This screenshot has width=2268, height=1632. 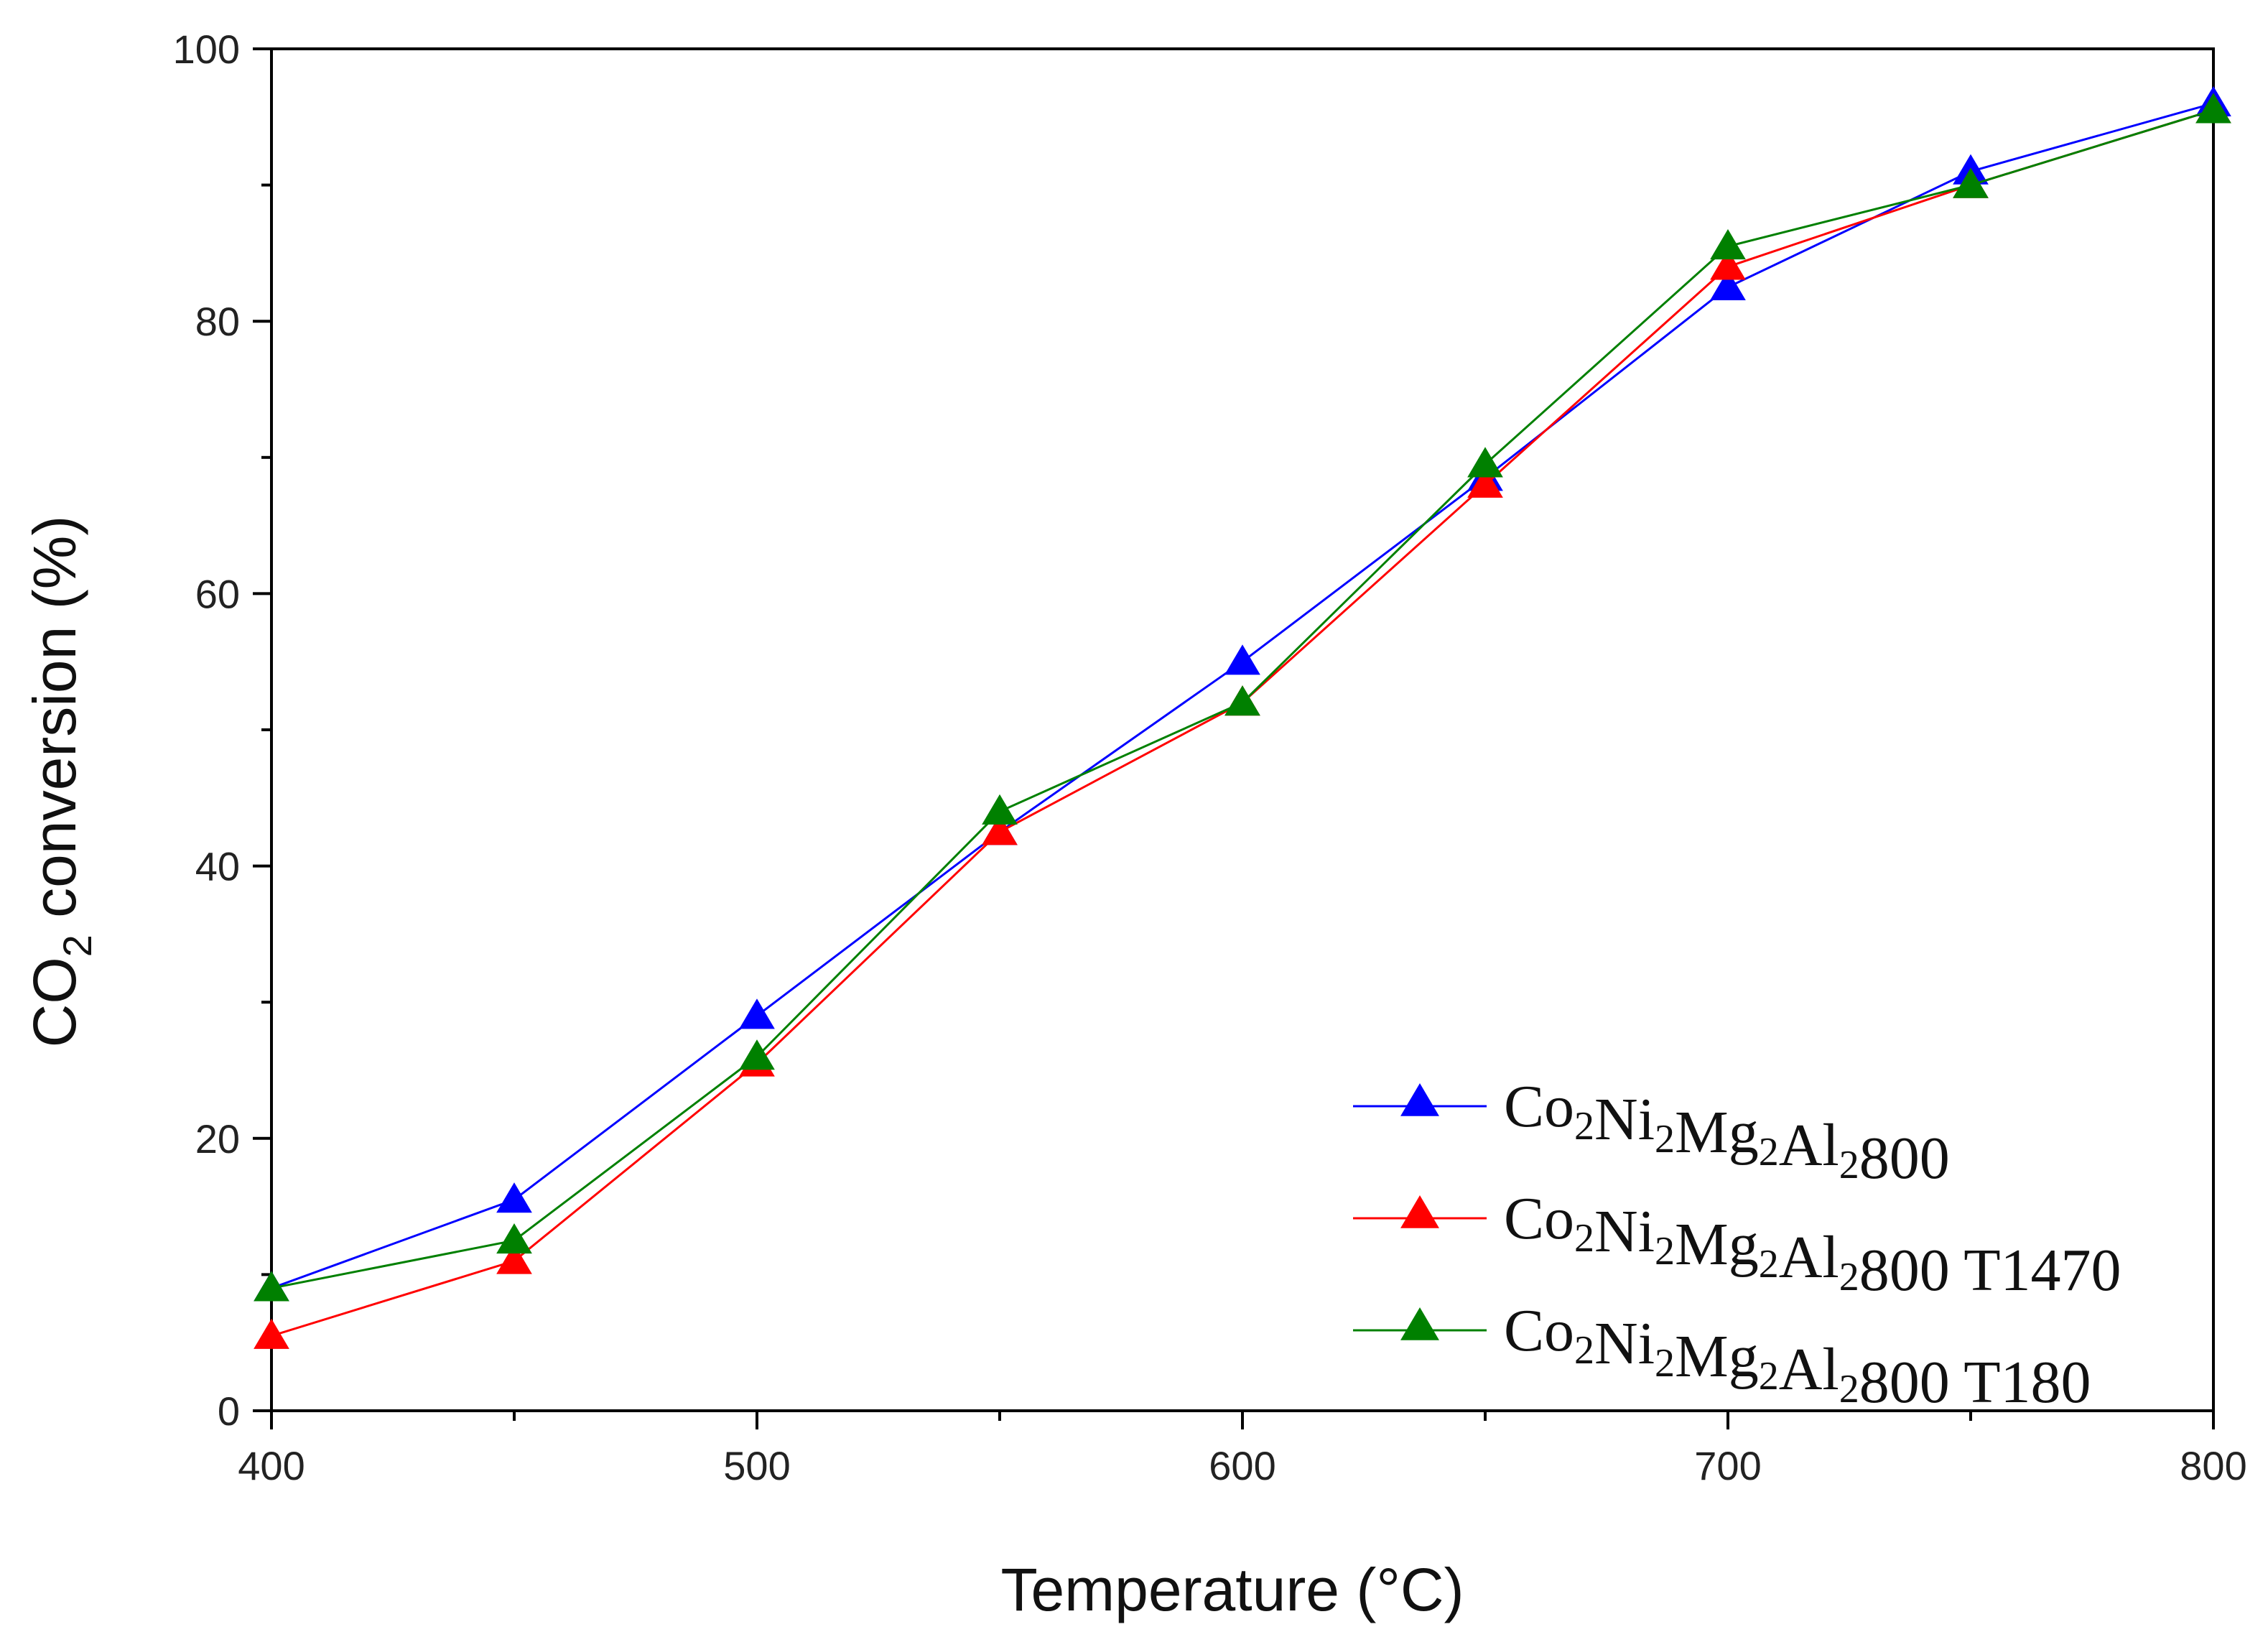 I want to click on y-tick-label: 60, so click(x=217, y=593).